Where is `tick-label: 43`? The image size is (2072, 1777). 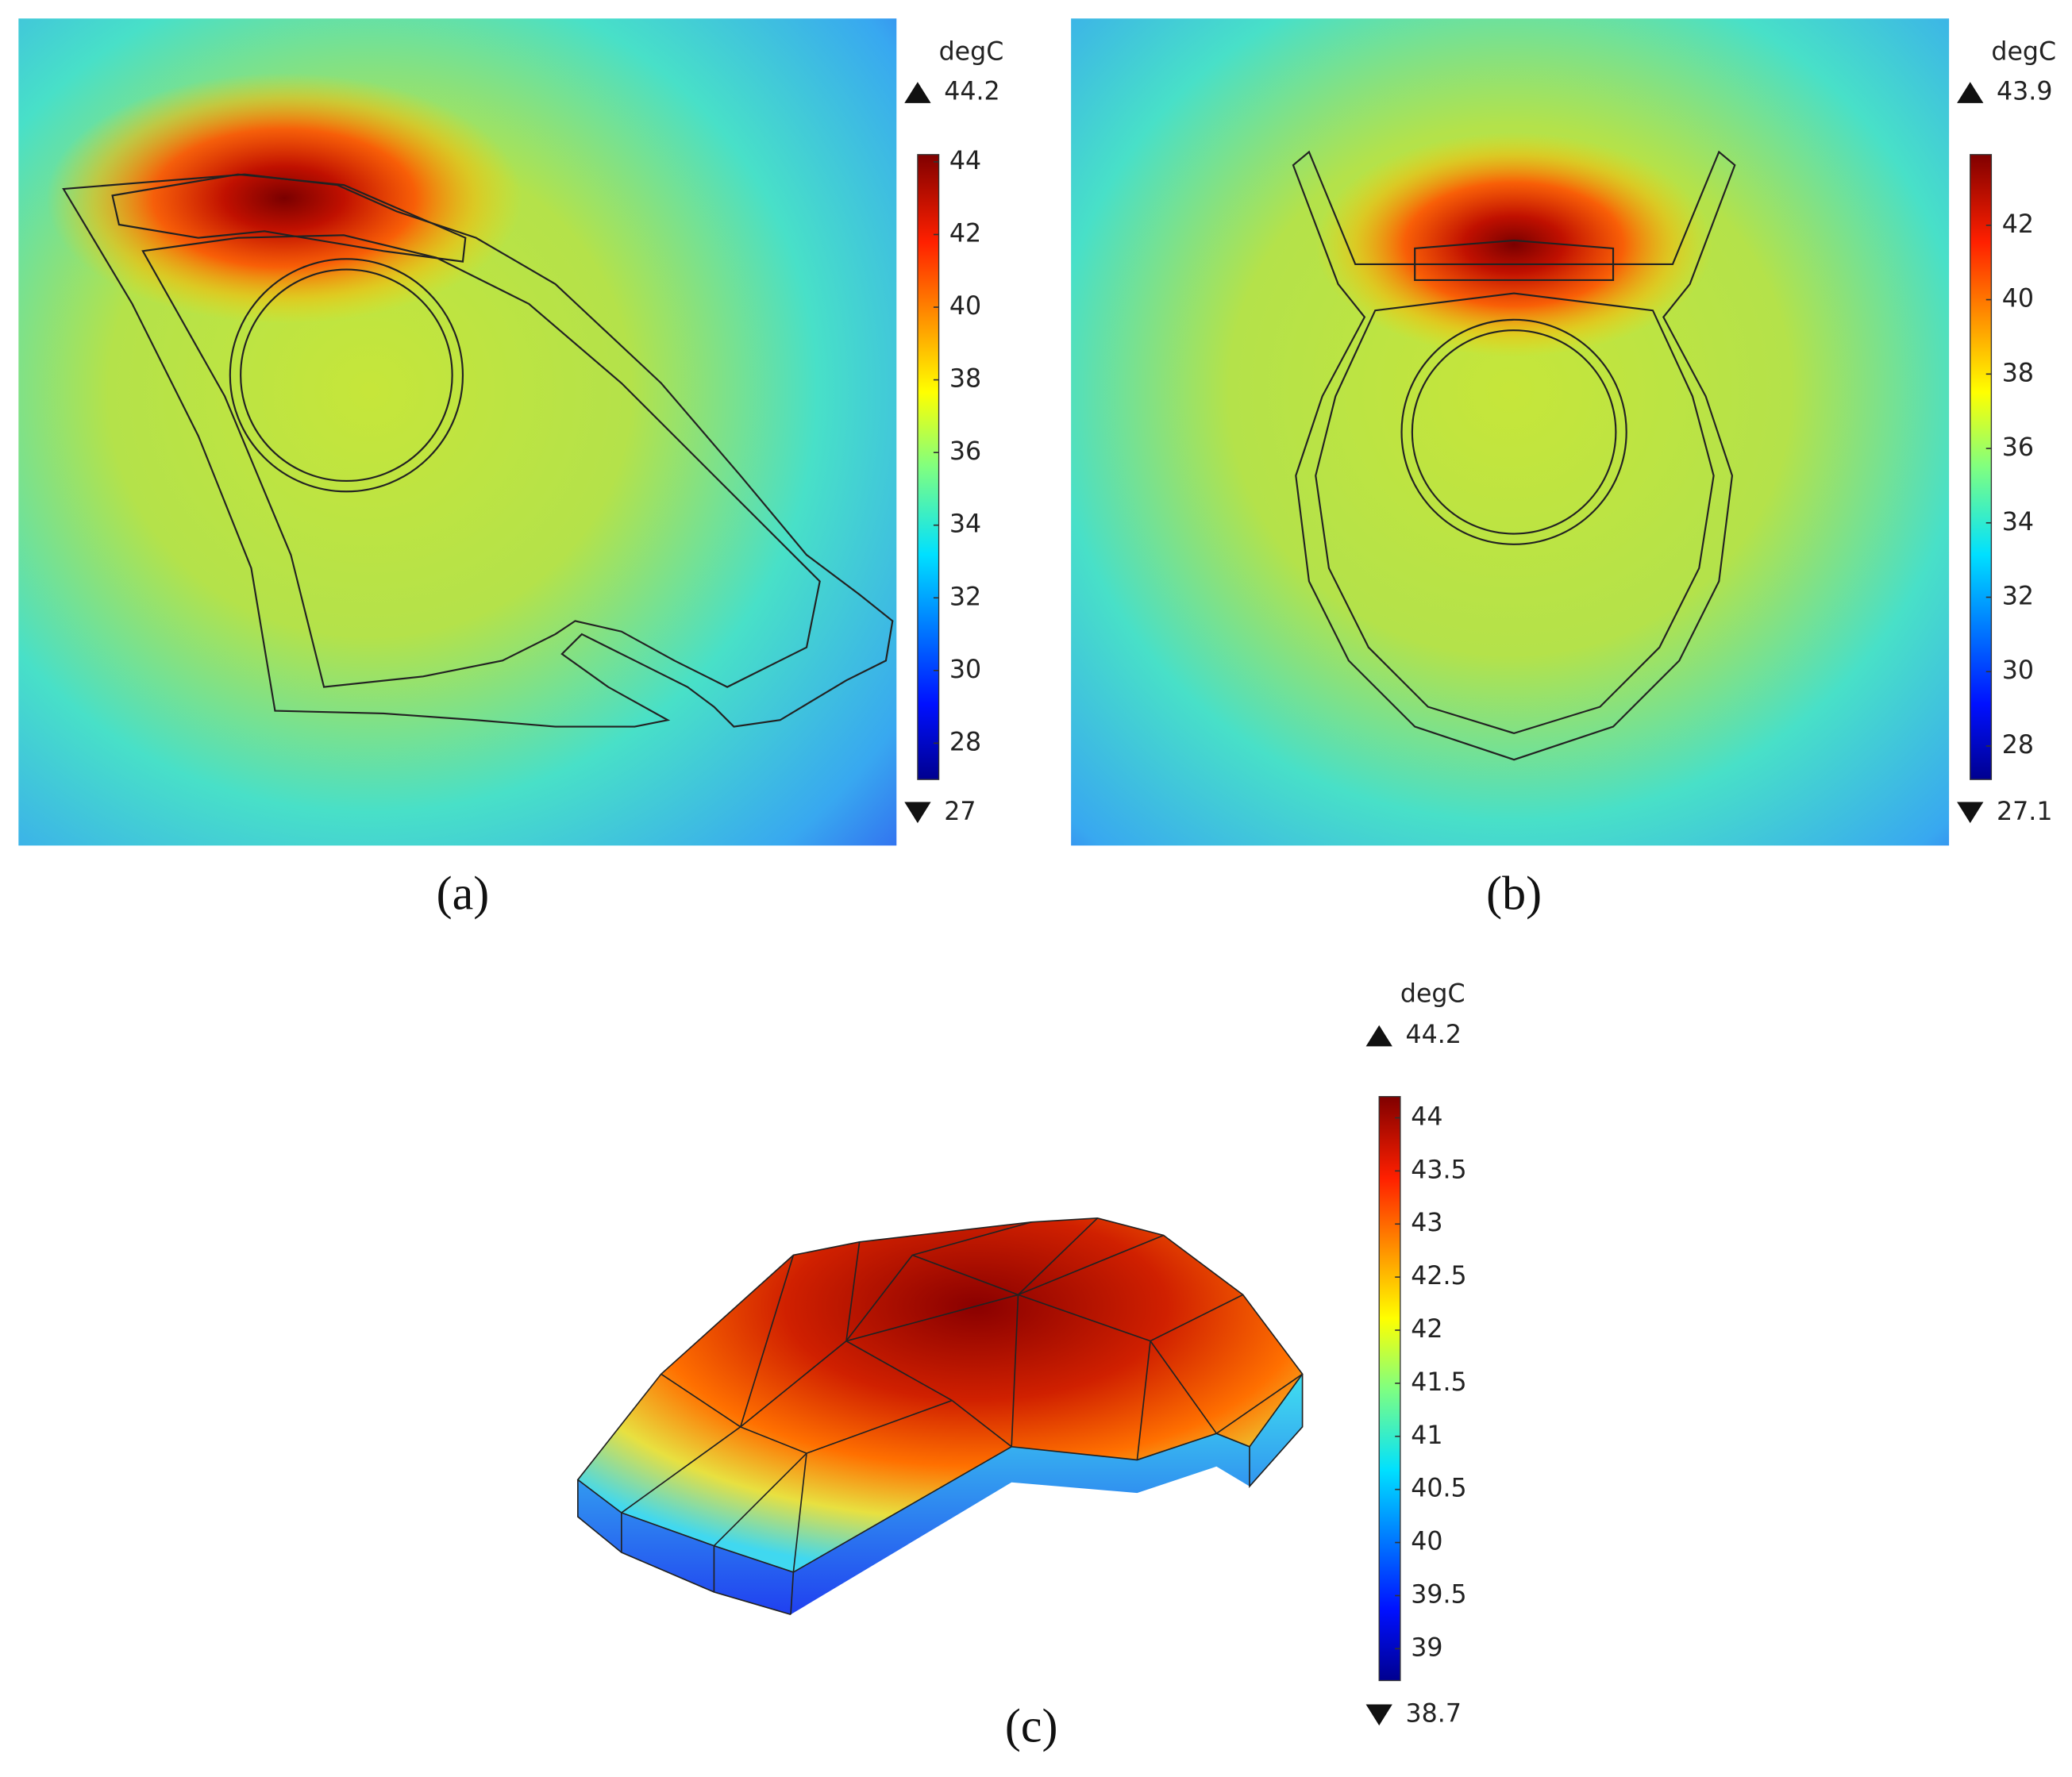
tick-label: 43 is located at coordinates (1426, 1223).